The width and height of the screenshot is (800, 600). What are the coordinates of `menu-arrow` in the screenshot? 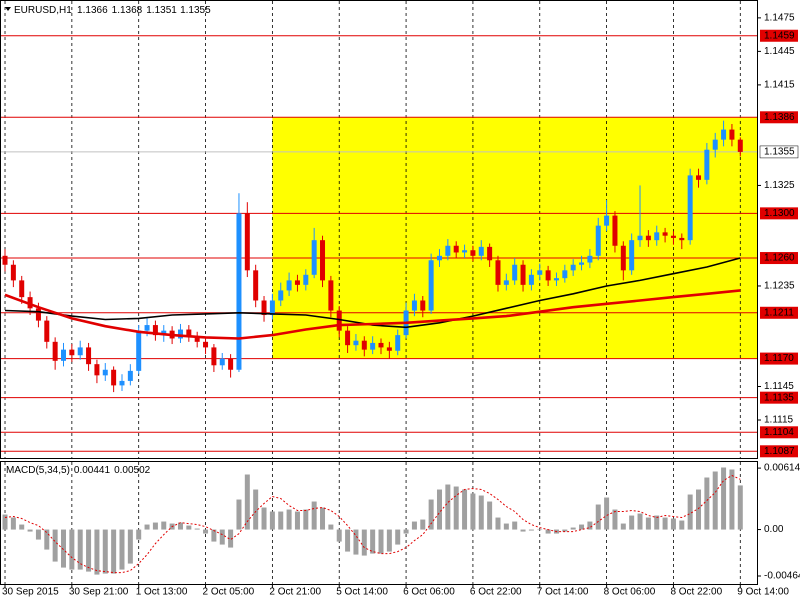 It's located at (8, 9).